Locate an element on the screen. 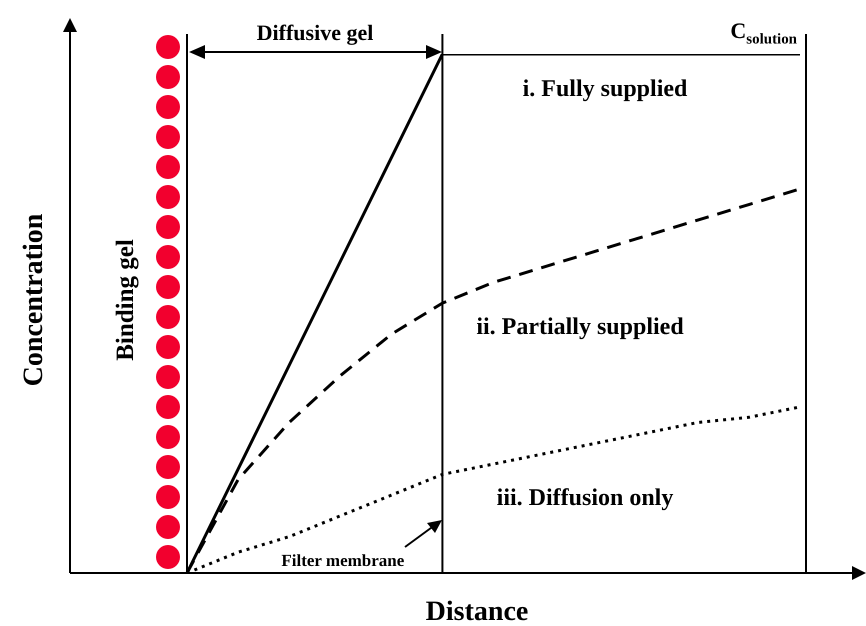 This screenshot has height=626, width=866. x-axis-title: Distance is located at coordinates (477, 611).